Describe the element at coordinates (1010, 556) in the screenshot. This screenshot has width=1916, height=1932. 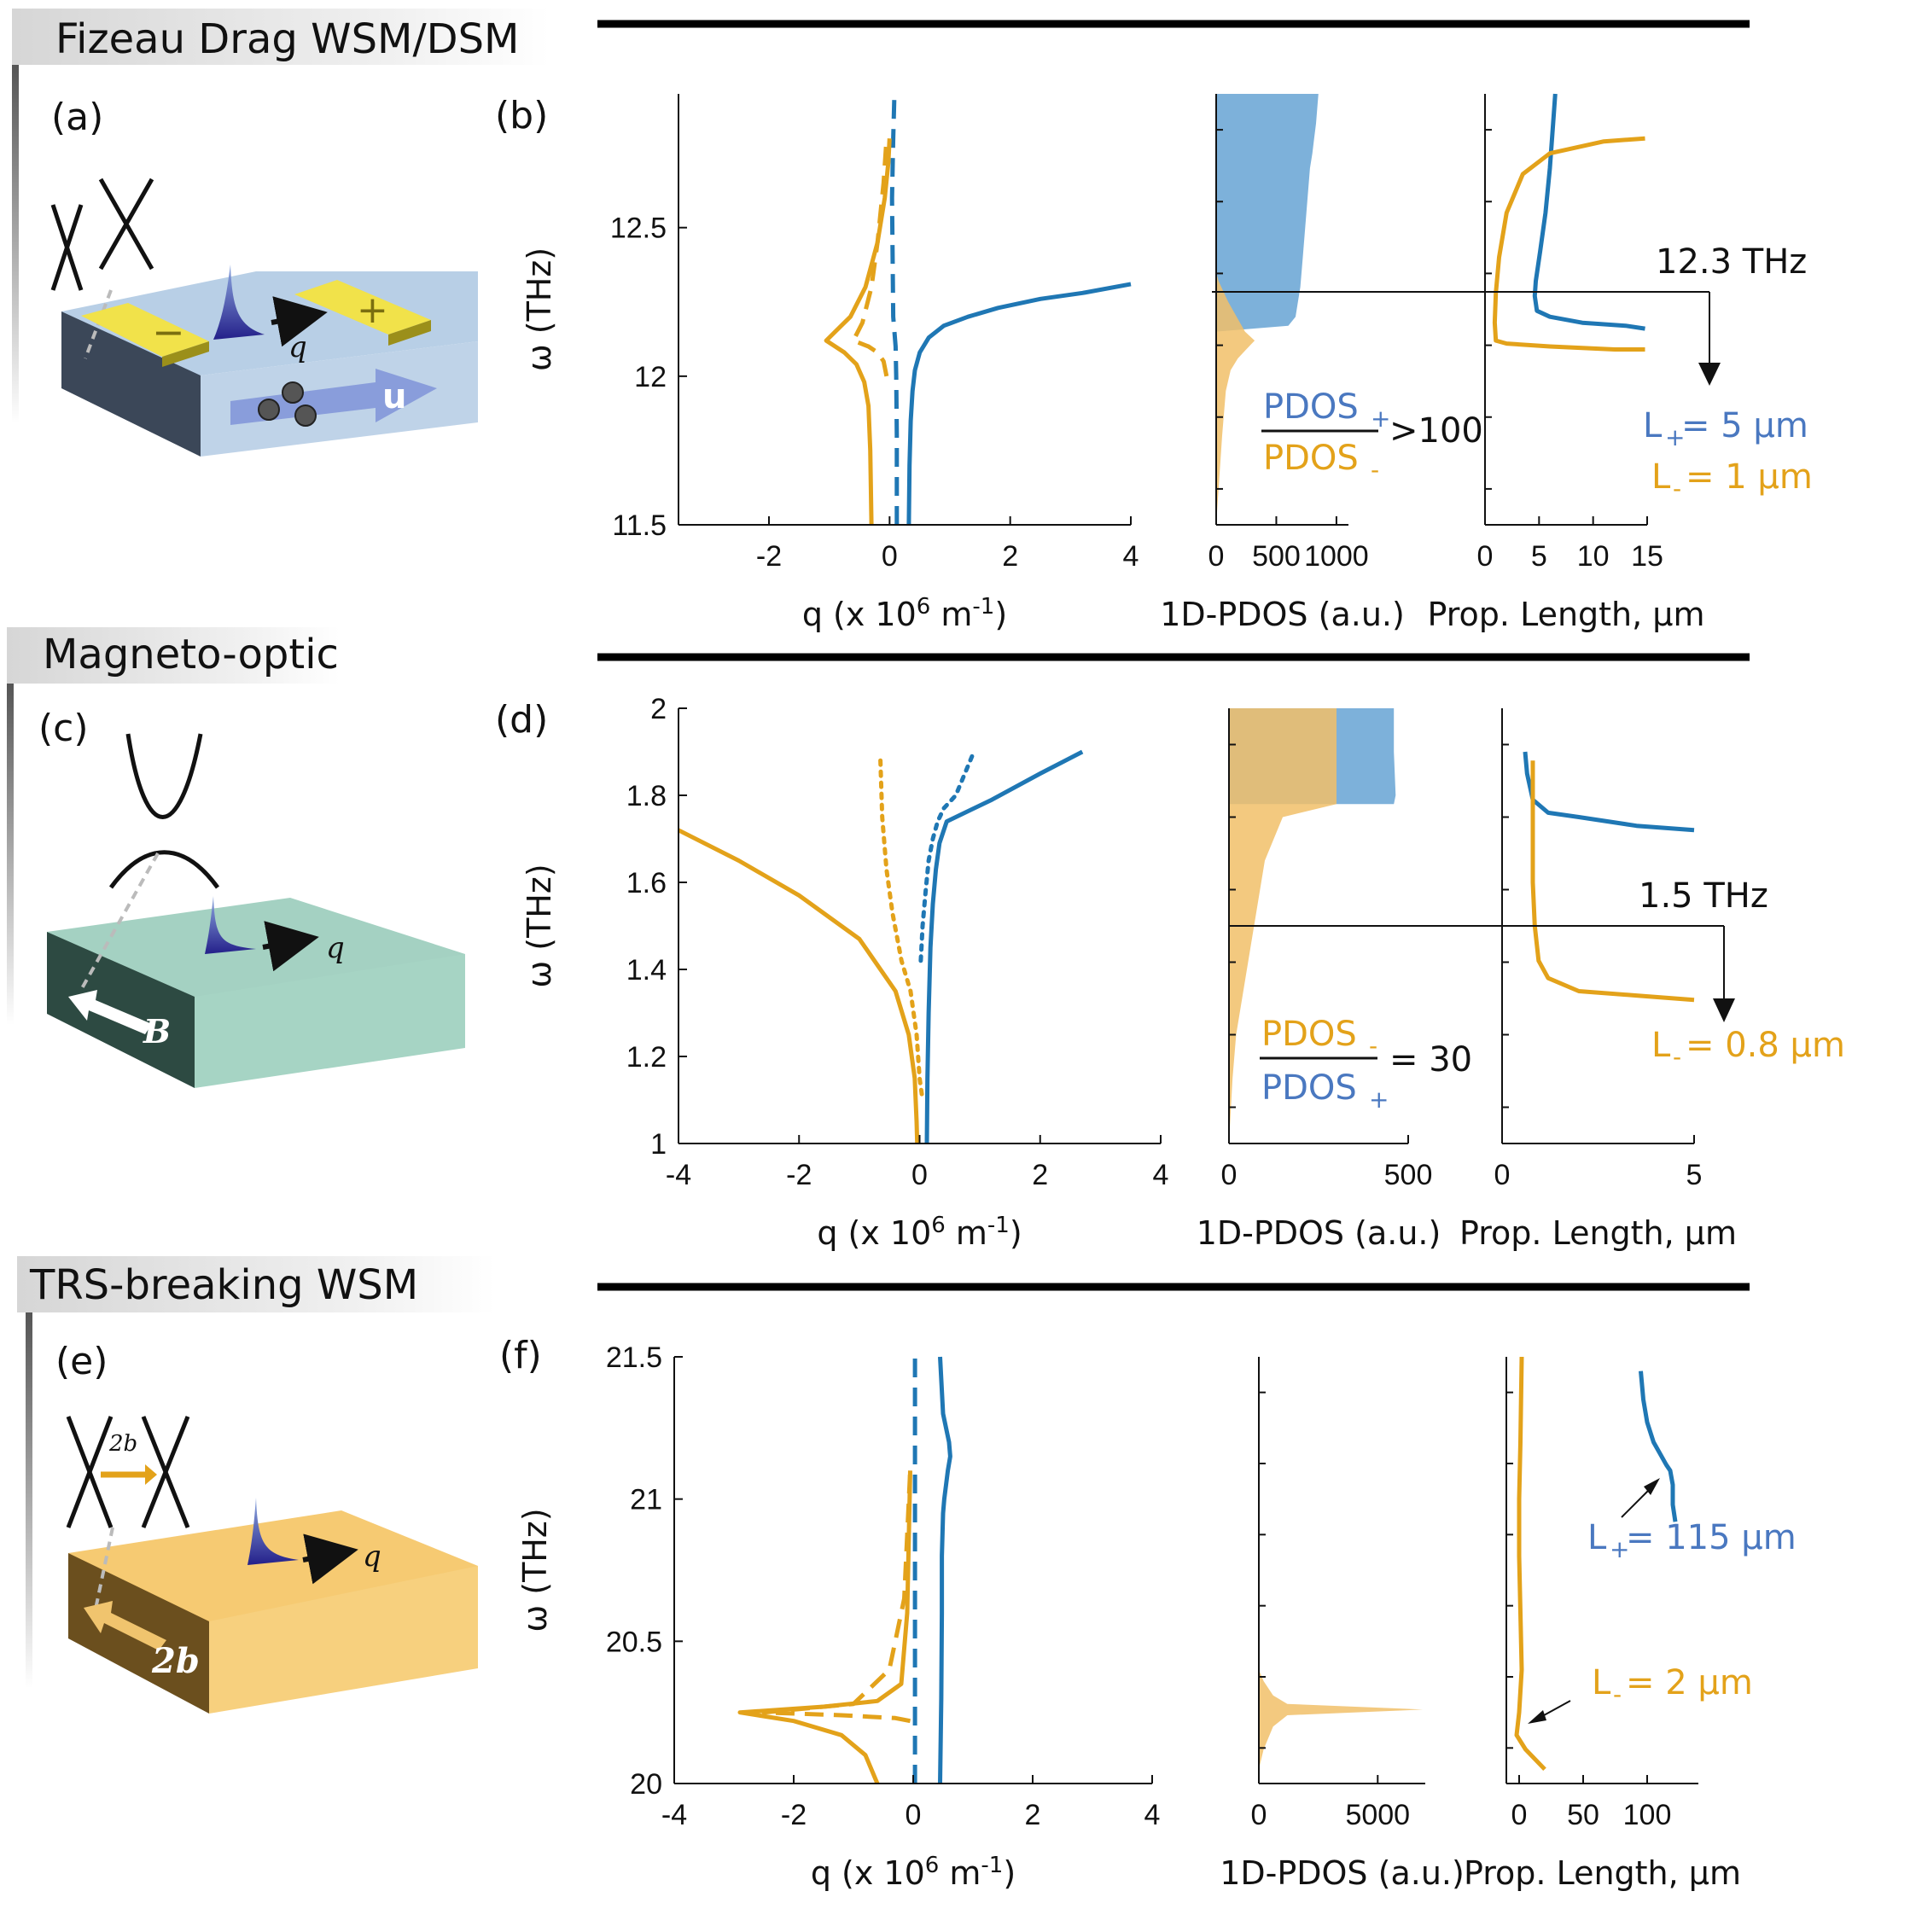
I see `x-tick-label: 2` at that location.